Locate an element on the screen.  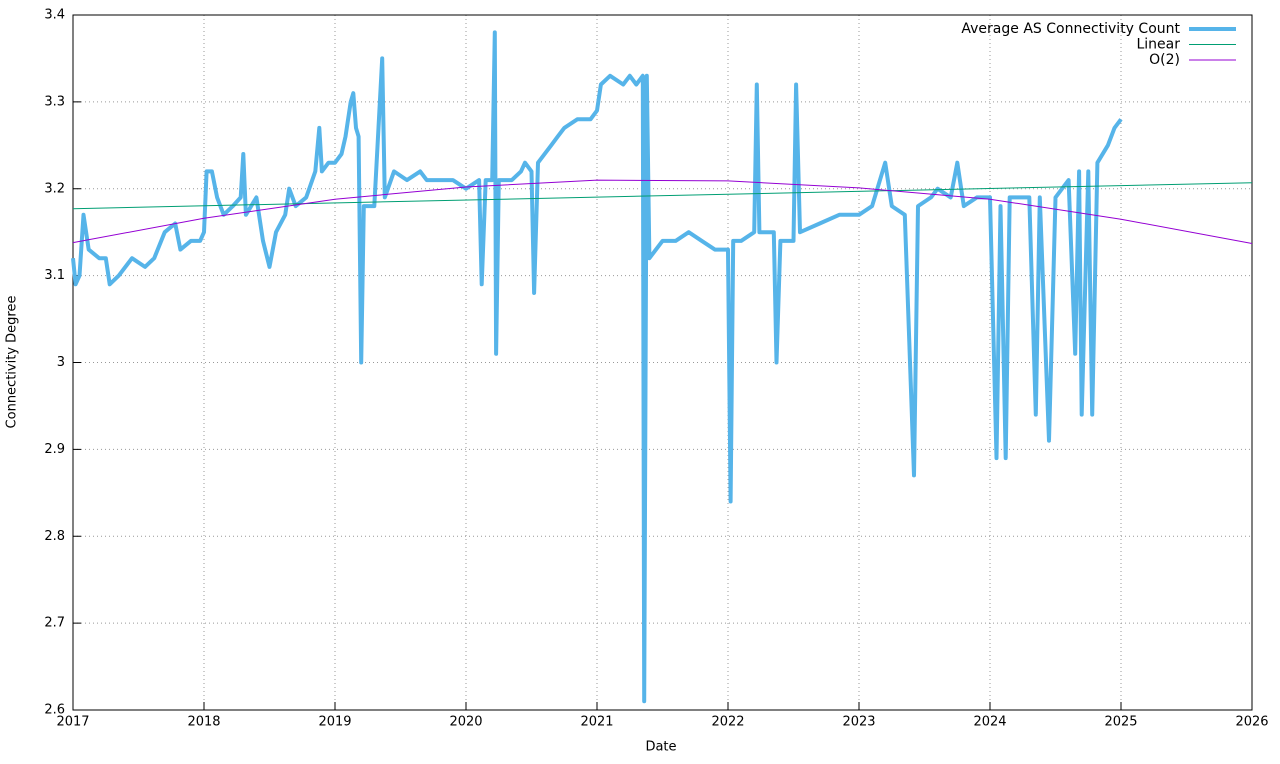
x-tick-label: 2022 is located at coordinates (727, 722).